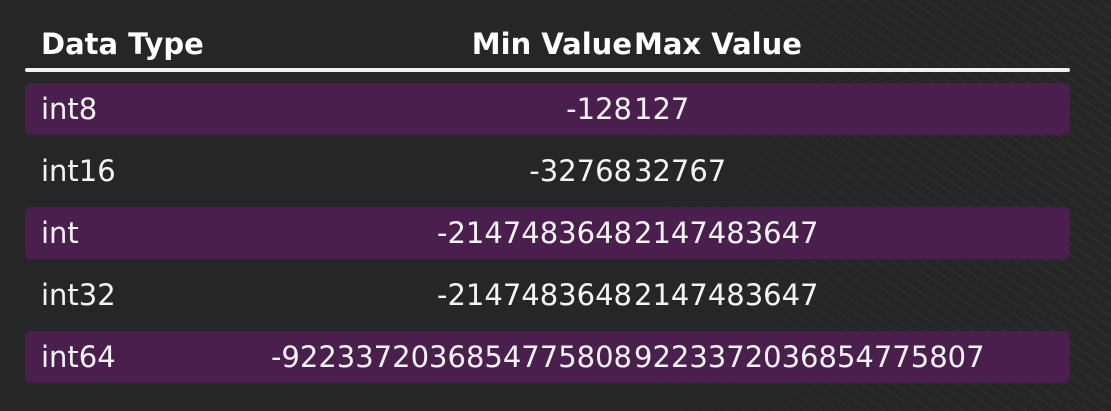 The width and height of the screenshot is (1111, 411). I want to click on data-type-cell: int, so click(60, 233).